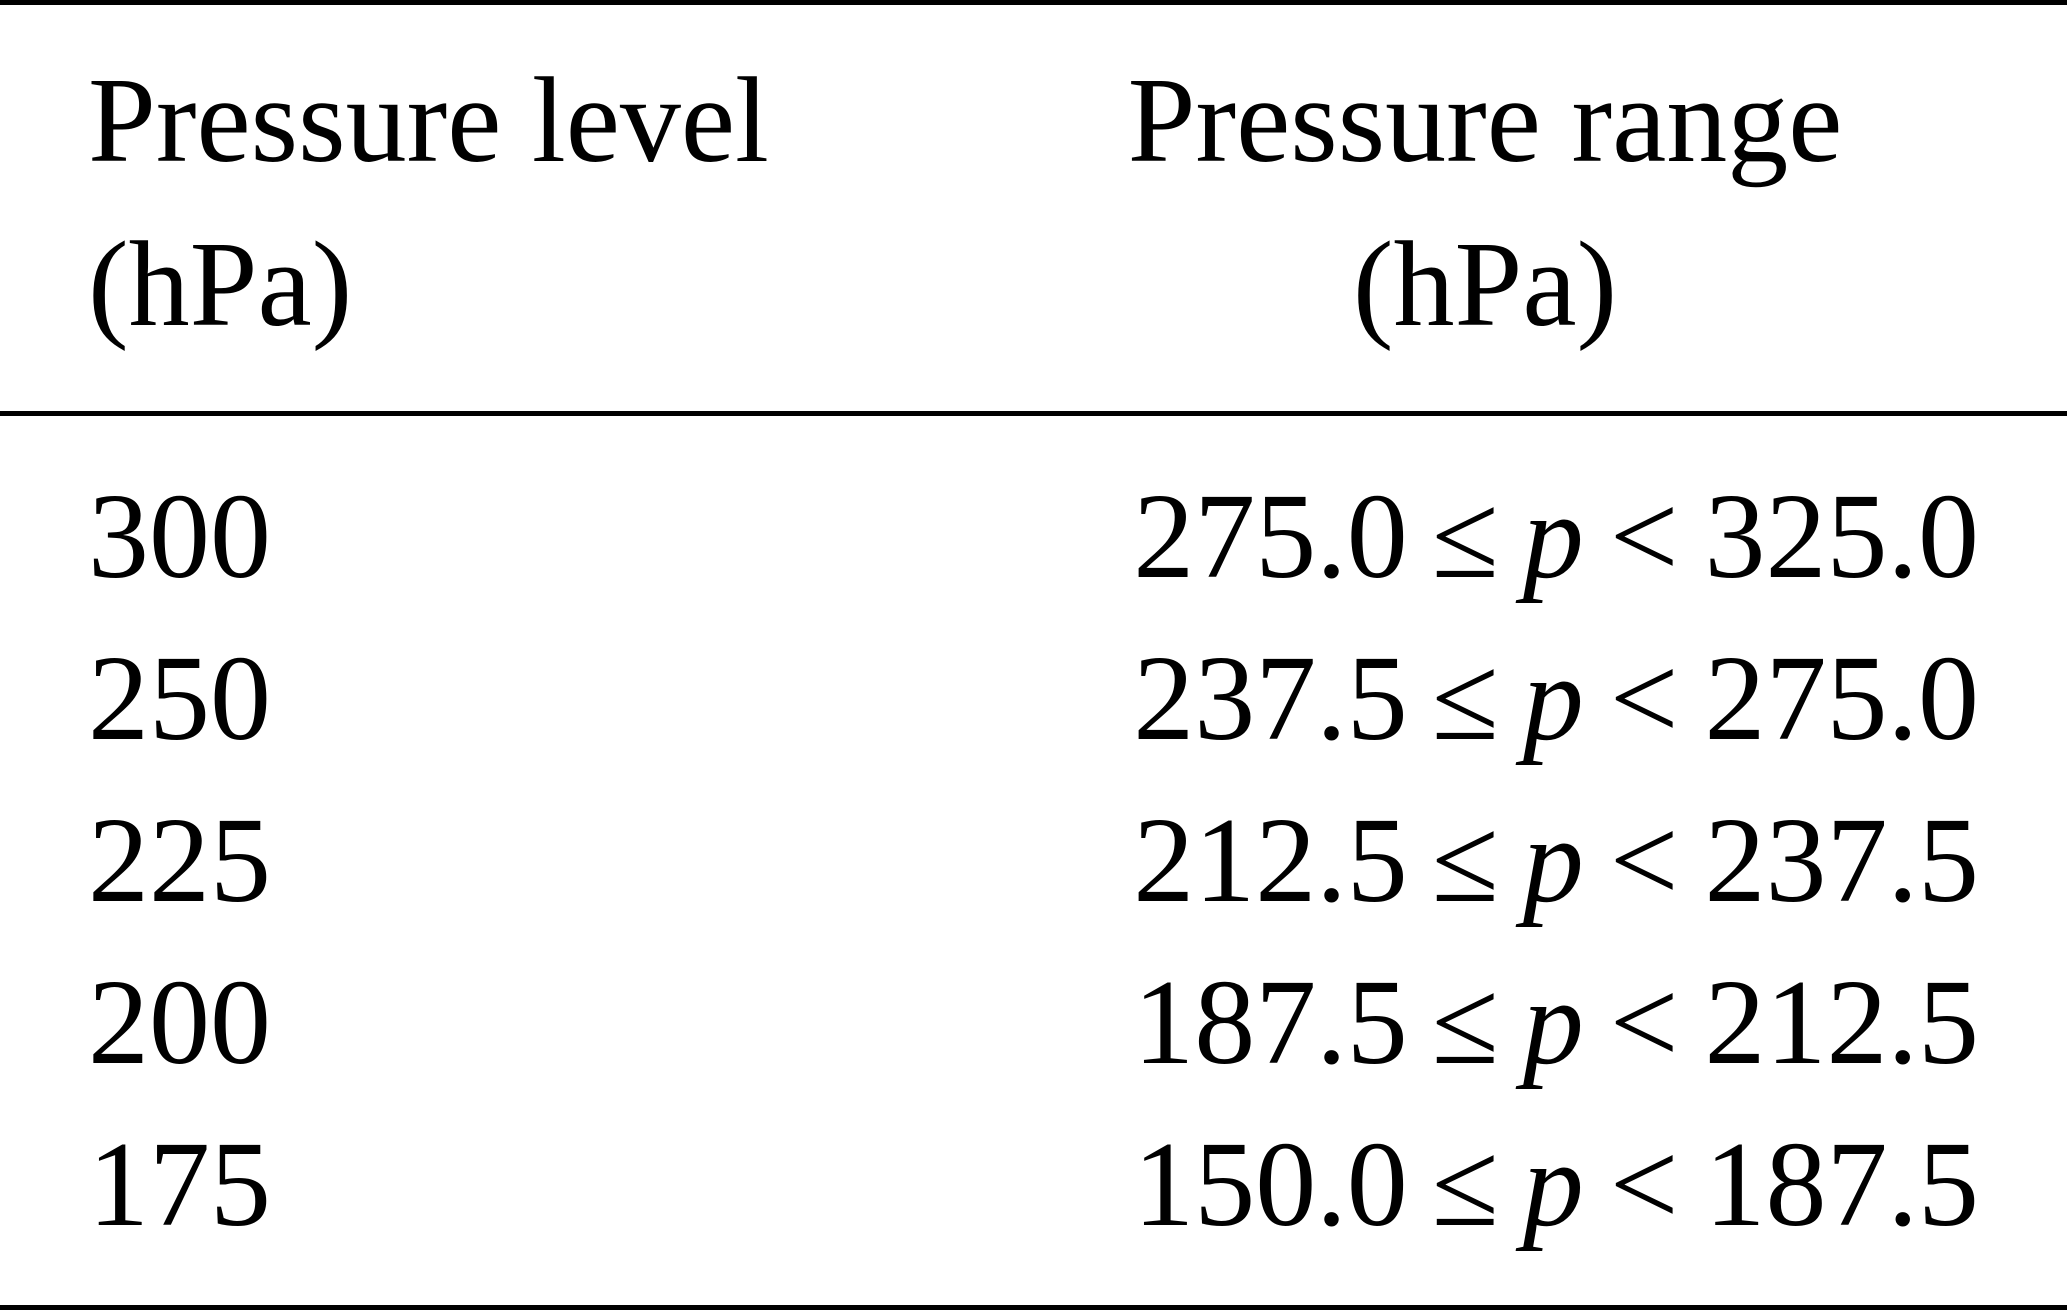 Image resolution: width=2067 pixels, height=1314 pixels. Describe the element at coordinates (1270, 1184) in the screenshot. I see `range-lower-bound: 150.0` at that location.